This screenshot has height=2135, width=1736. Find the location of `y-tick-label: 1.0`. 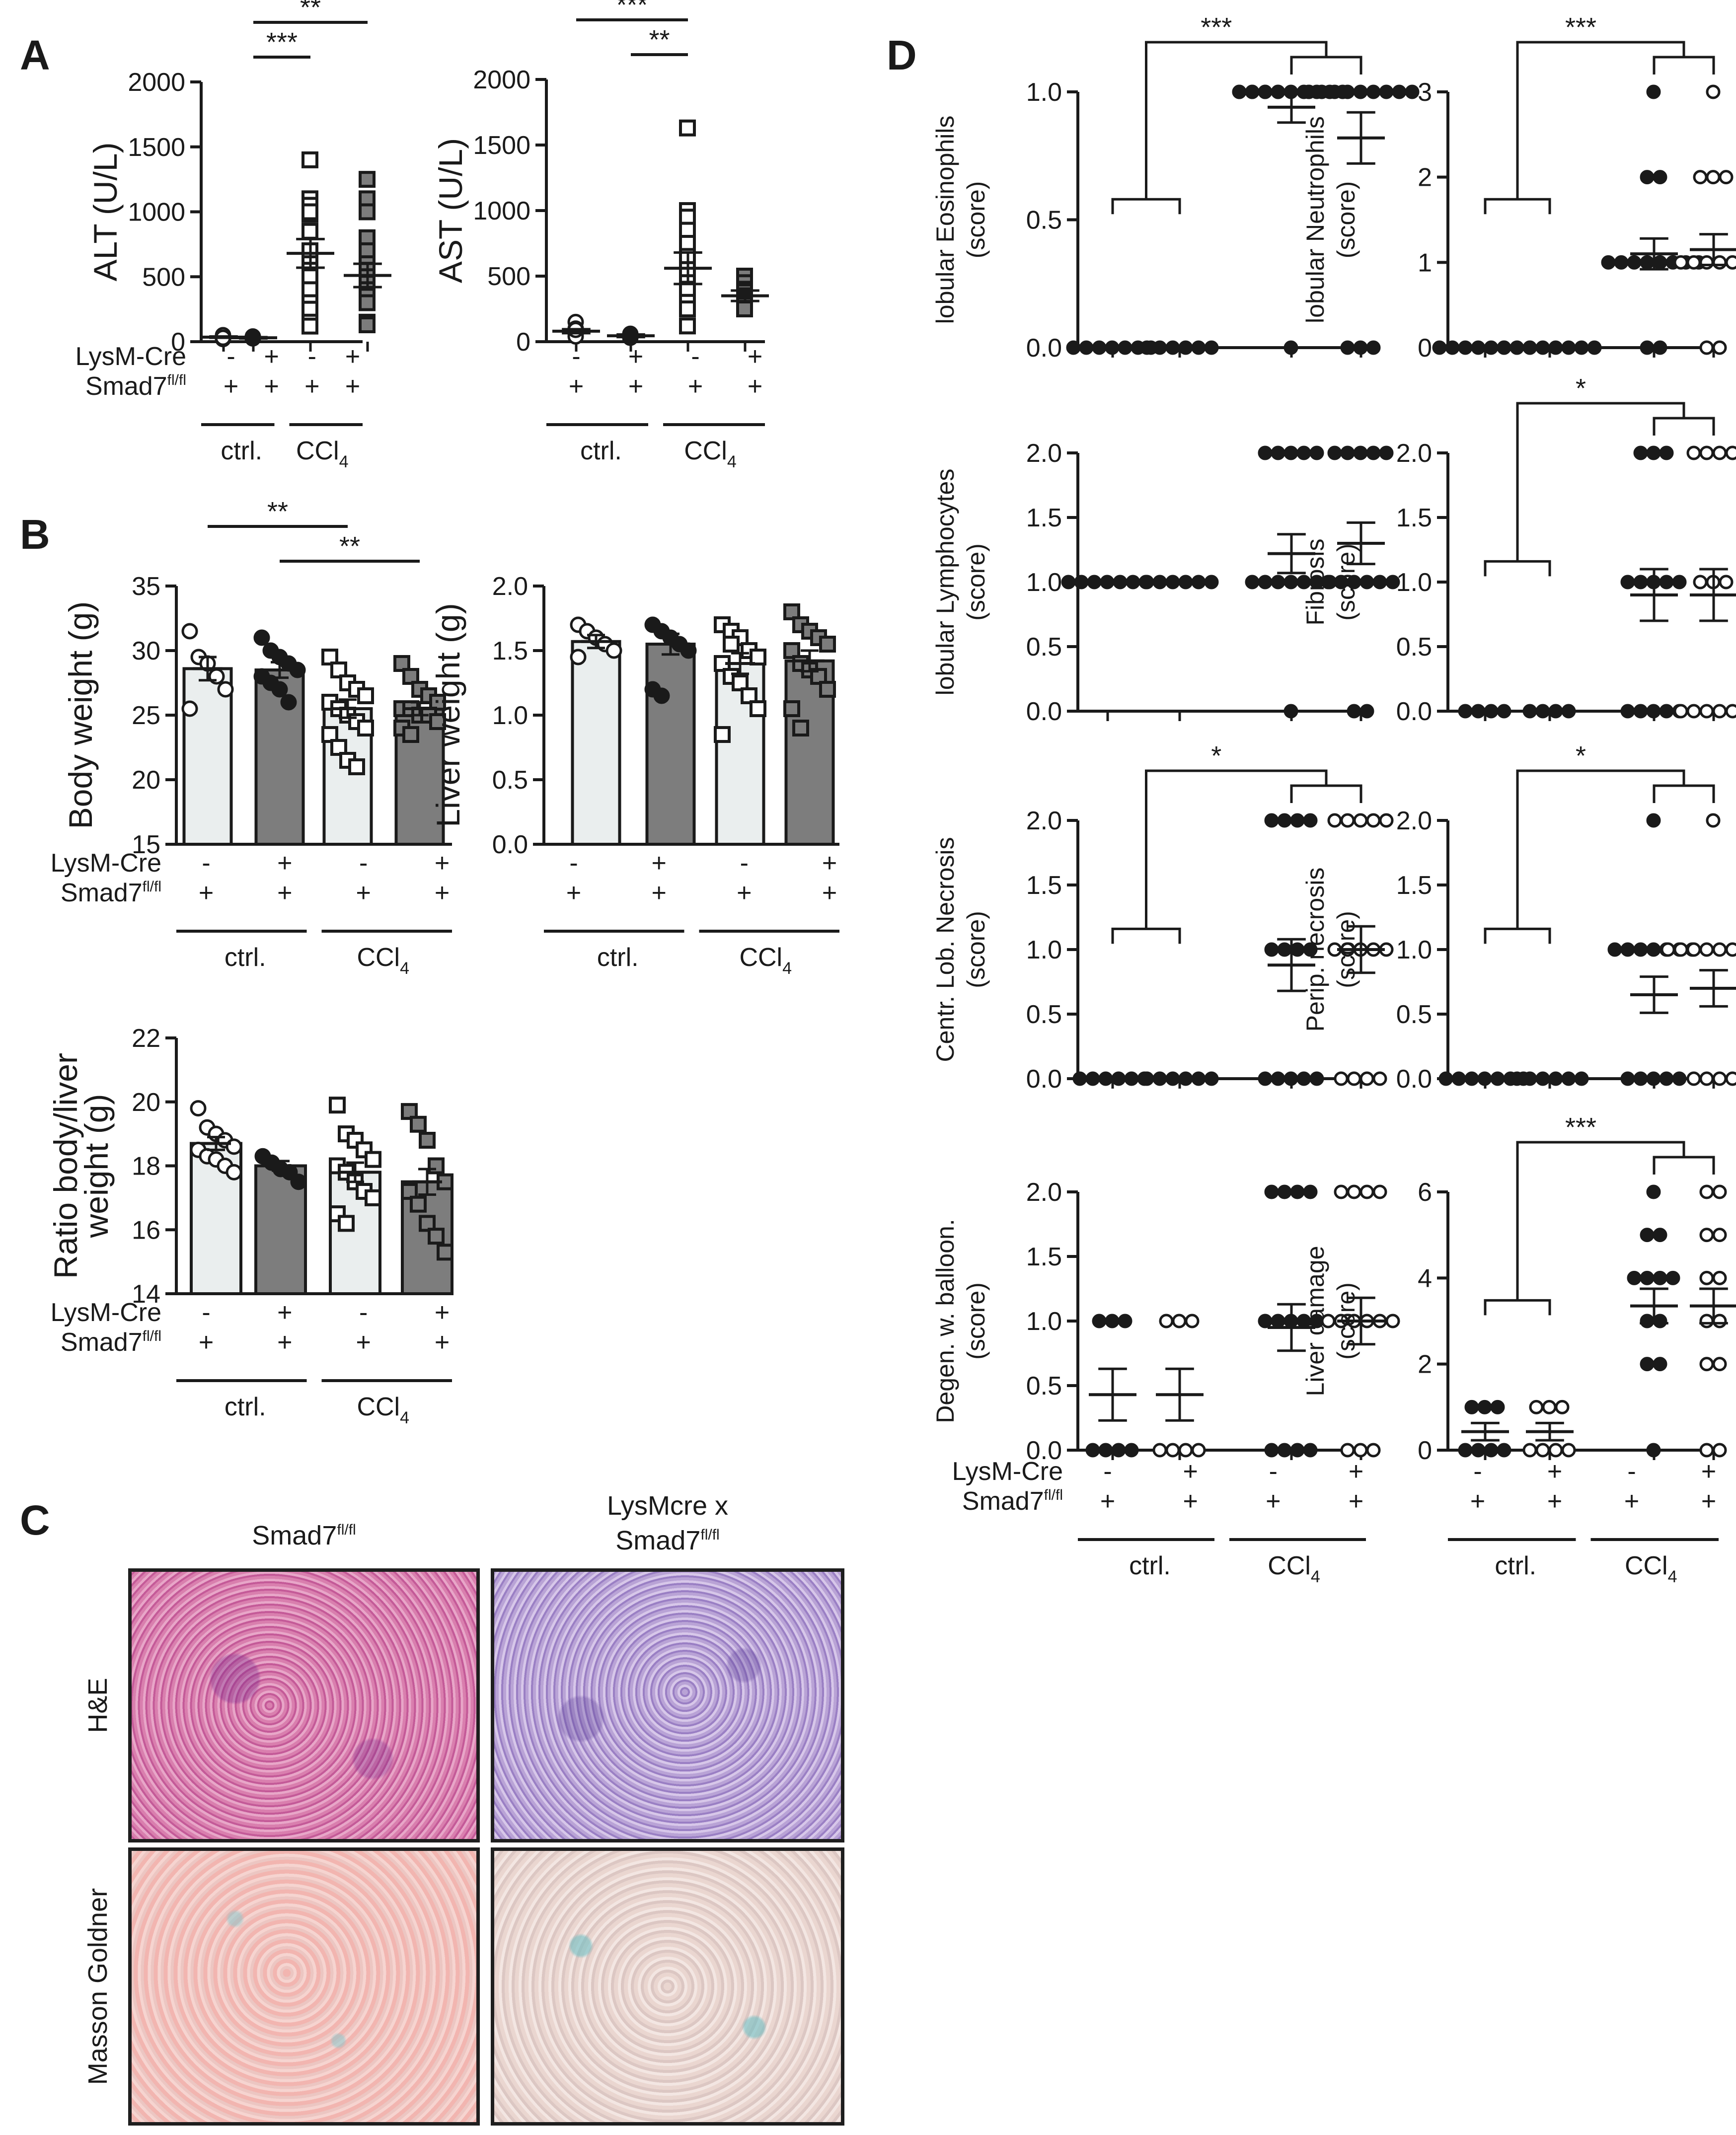

y-tick-label: 1.0 is located at coordinates (1414, 582).